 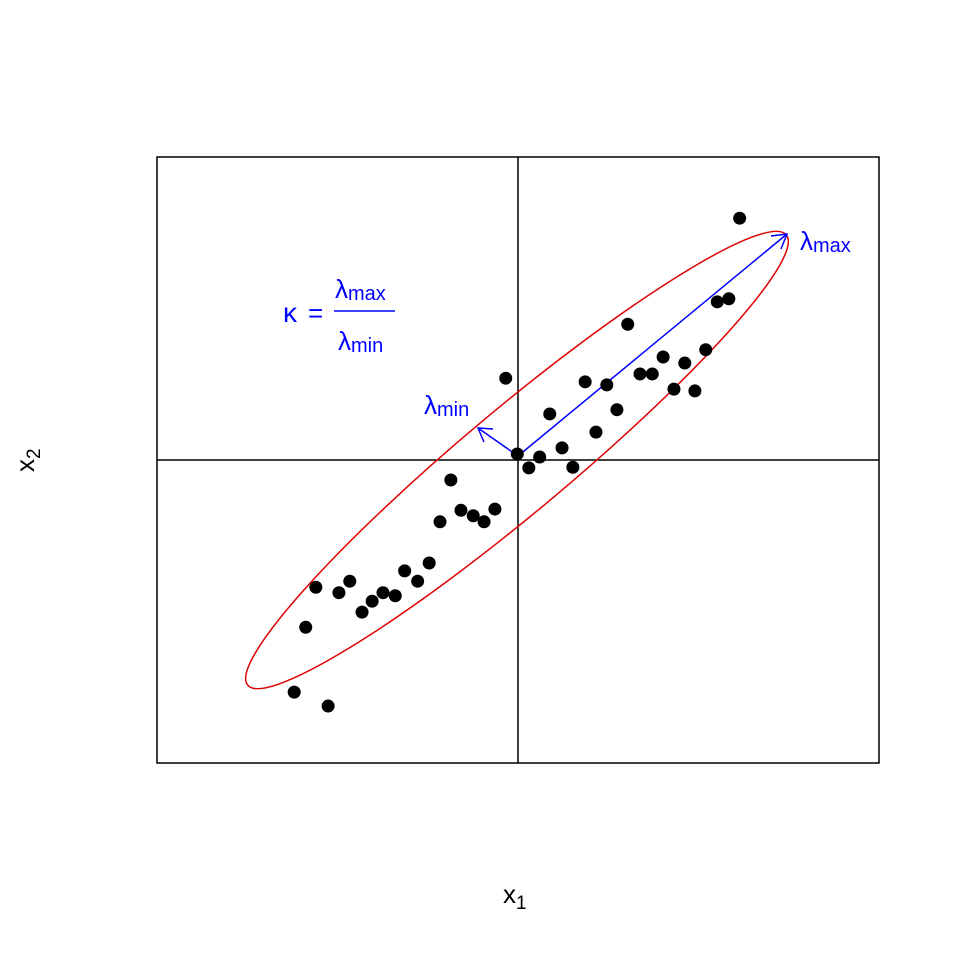 I want to click on numerator: λmax, so click(x=360, y=289).